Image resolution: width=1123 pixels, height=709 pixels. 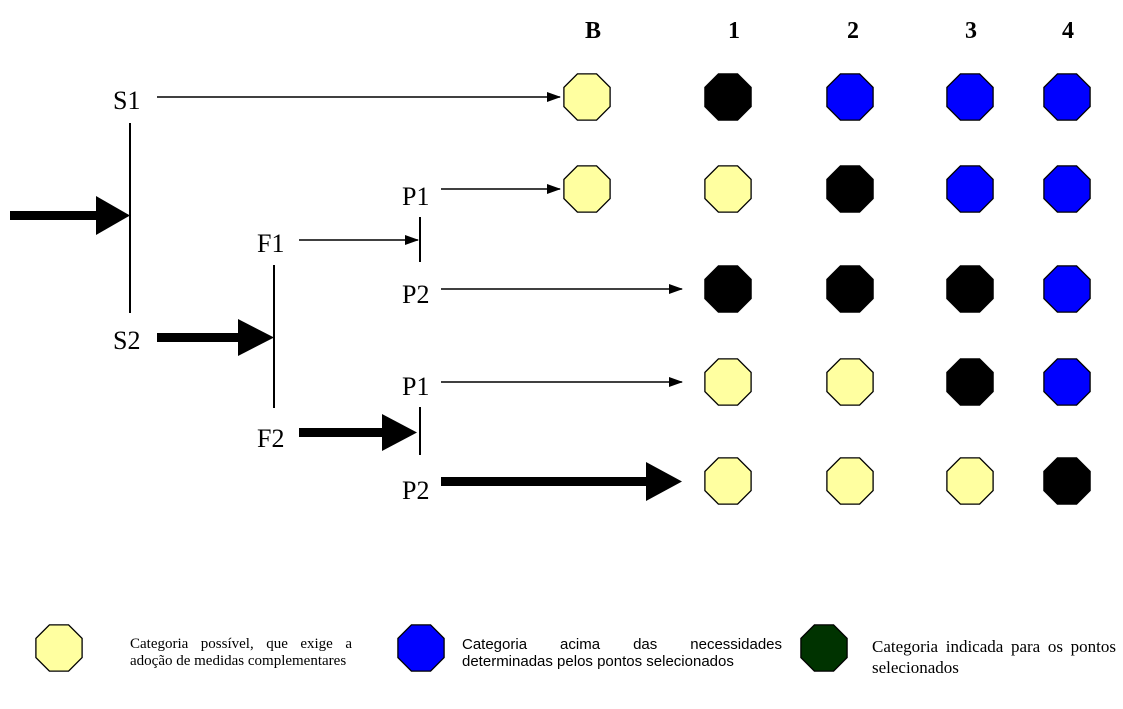 I want to click on label-s1: S1, so click(x=126, y=100).